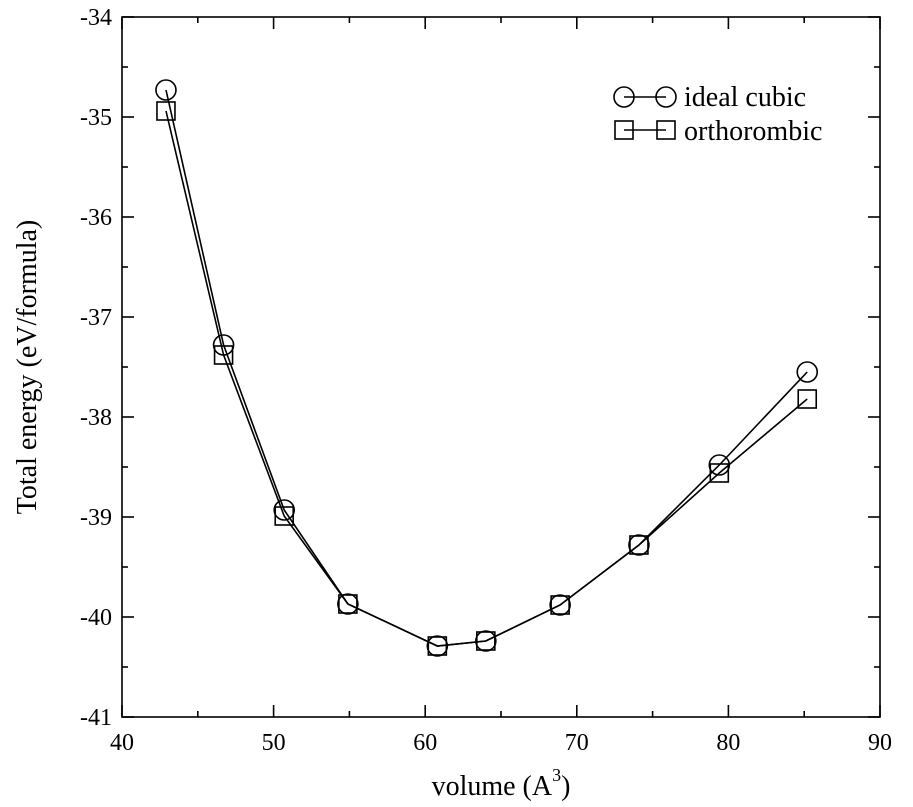 This screenshot has width=913, height=807. Describe the element at coordinates (880, 743) in the screenshot. I see `x-tick-label: 90` at that location.